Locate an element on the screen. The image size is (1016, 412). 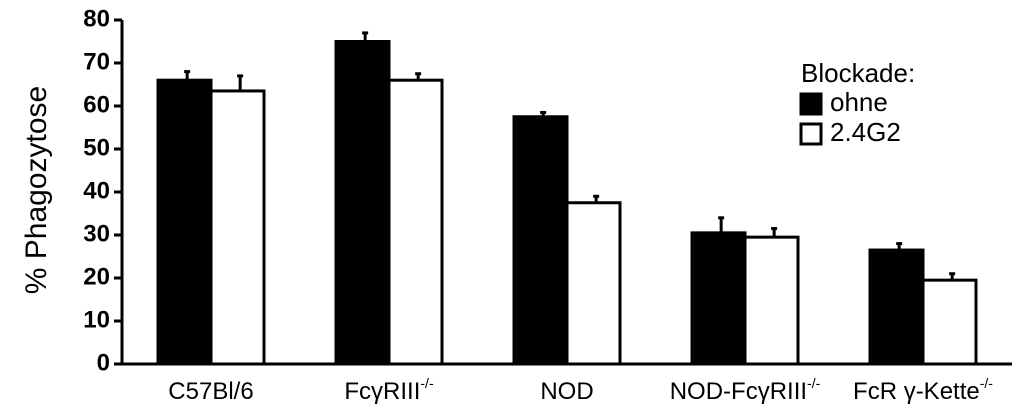
category-label: NOD is located at coordinates (566, 391).